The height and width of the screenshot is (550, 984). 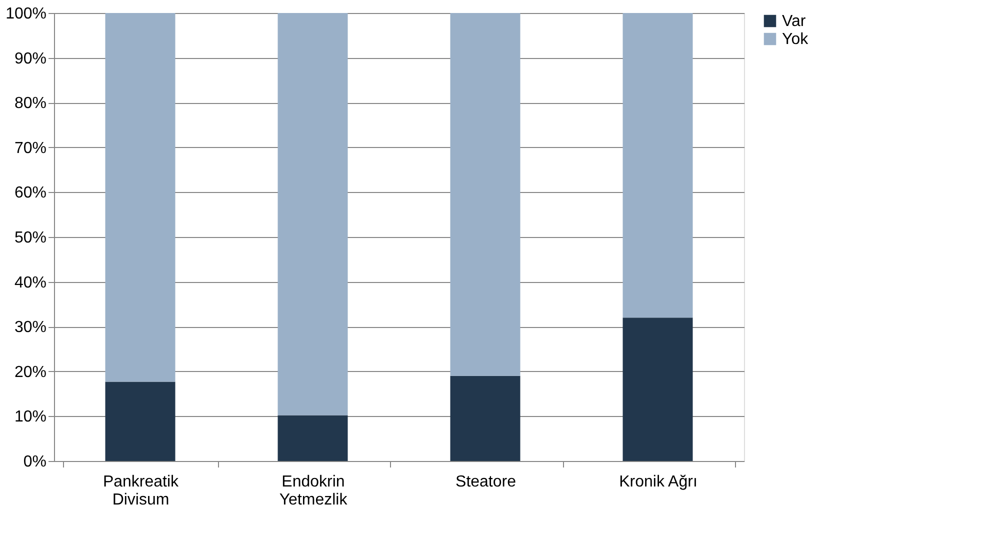 I want to click on y-tick-label: 50%, so click(x=30, y=238).